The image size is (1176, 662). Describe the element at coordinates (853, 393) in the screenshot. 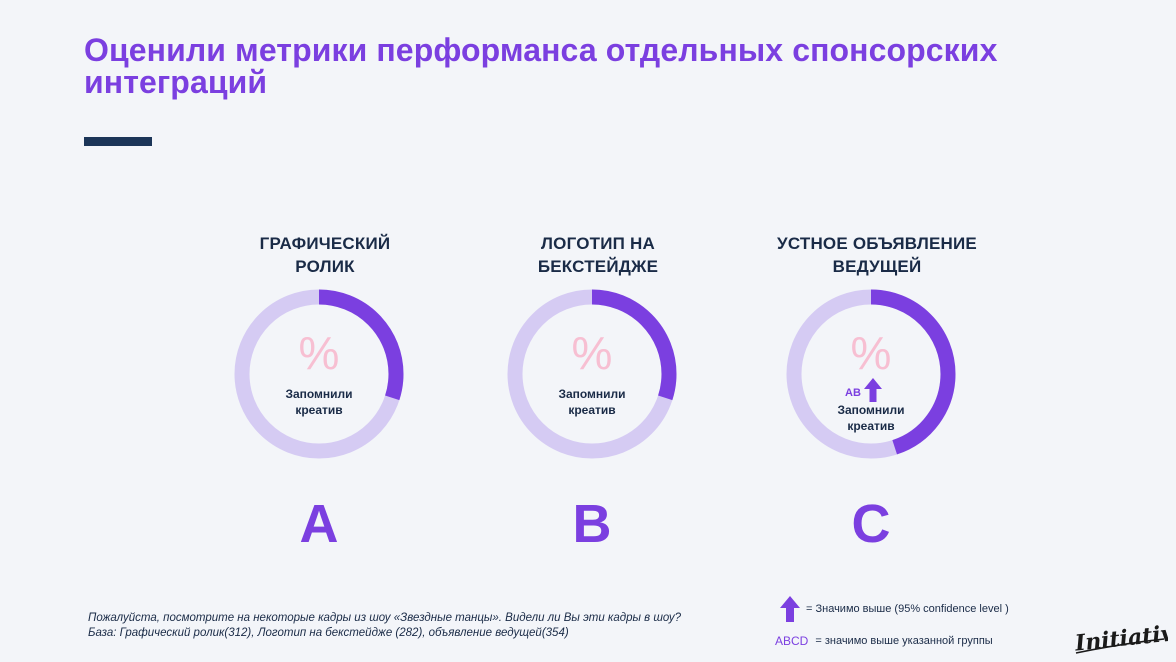

I see `significance-letters: AB` at that location.